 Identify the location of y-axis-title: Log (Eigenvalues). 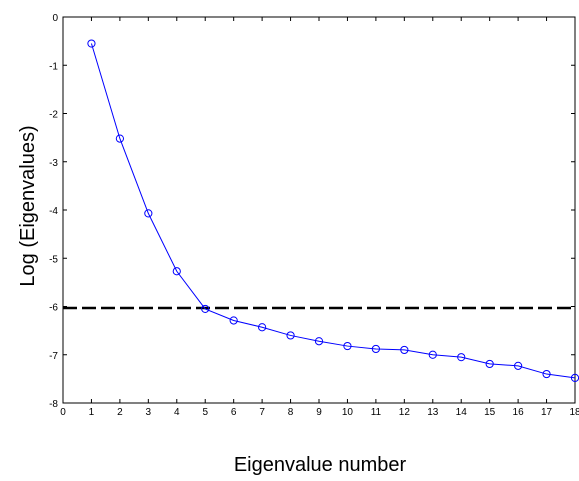
(28, 205).